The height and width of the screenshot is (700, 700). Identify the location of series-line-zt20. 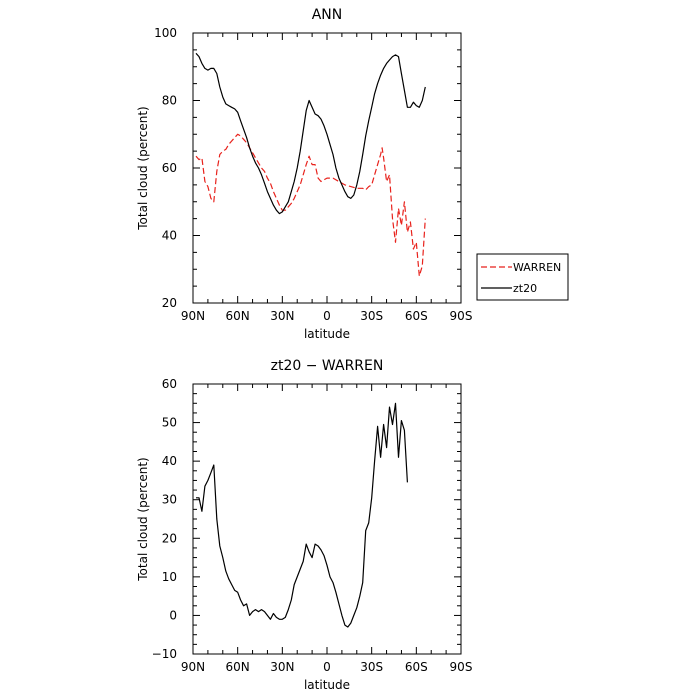
(310, 133).